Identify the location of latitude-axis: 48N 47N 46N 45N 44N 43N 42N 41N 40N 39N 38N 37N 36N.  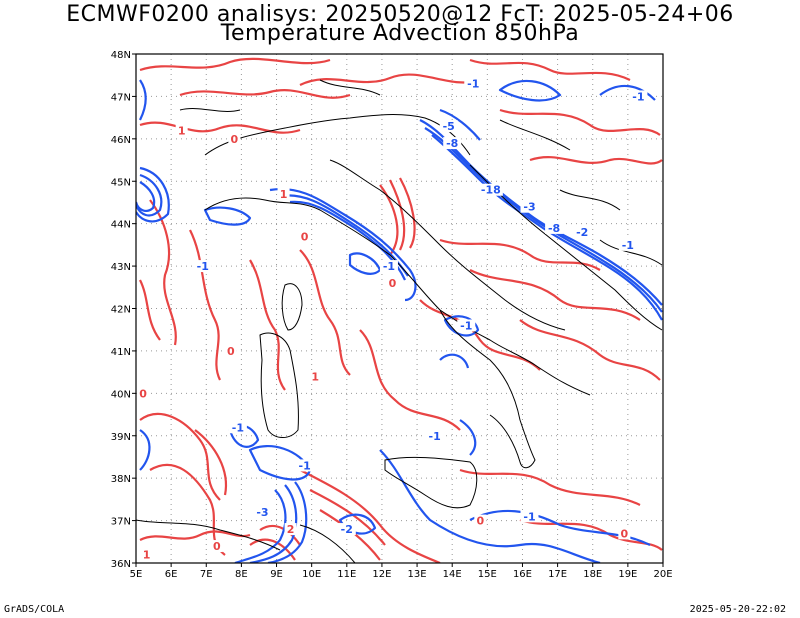
(123, 310).